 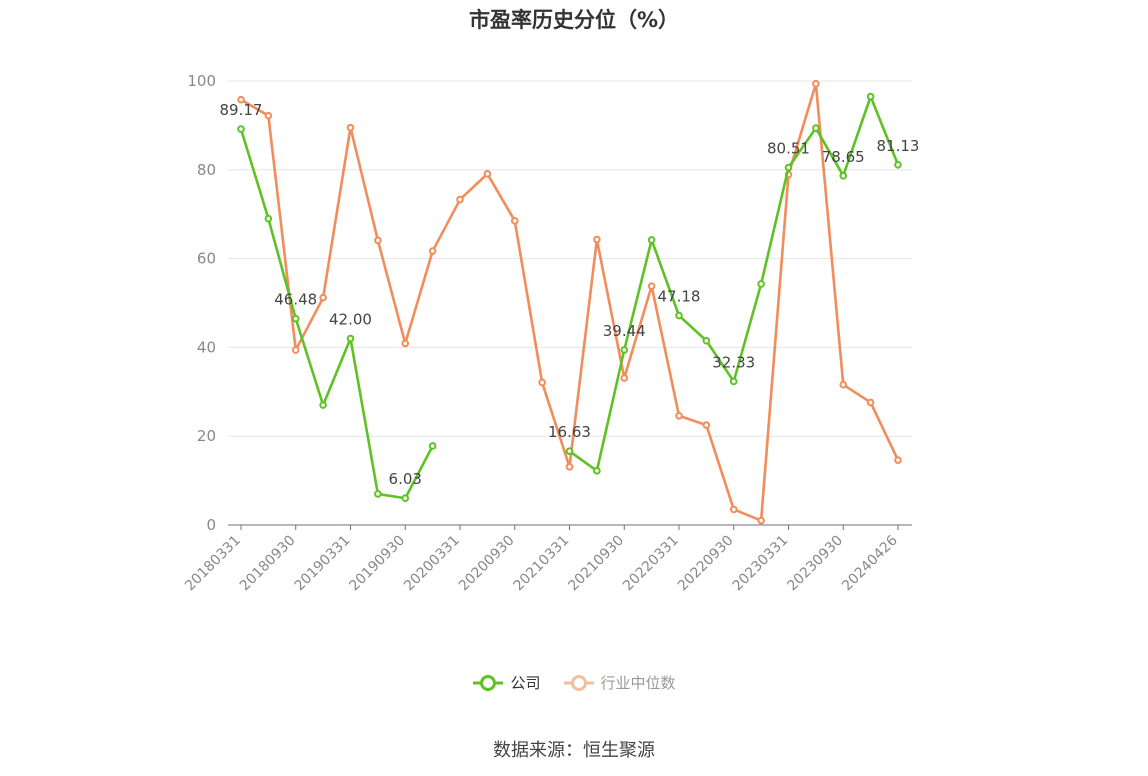 I want to click on data-label: 46.48, so click(x=295, y=300).